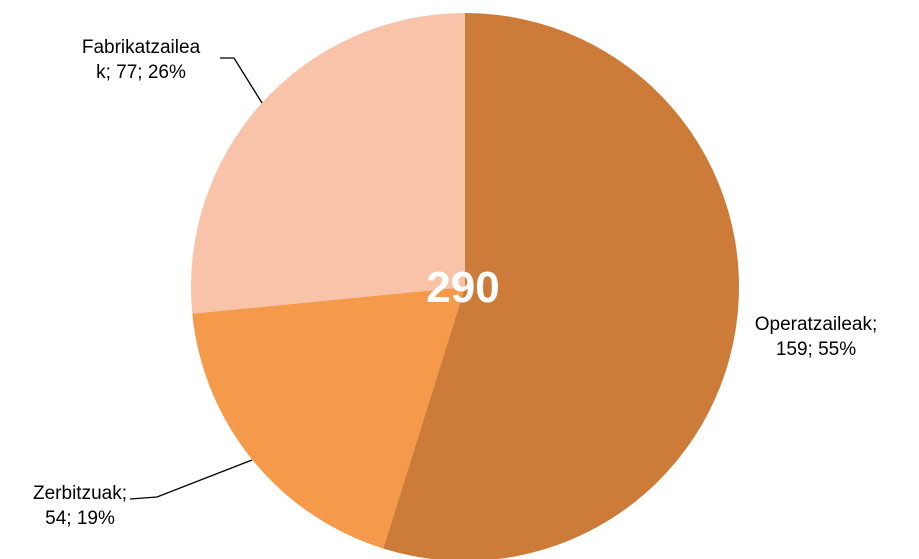  Describe the element at coordinates (141, 47) in the screenshot. I see `slice-label-line: Fabrikatzailea` at that location.